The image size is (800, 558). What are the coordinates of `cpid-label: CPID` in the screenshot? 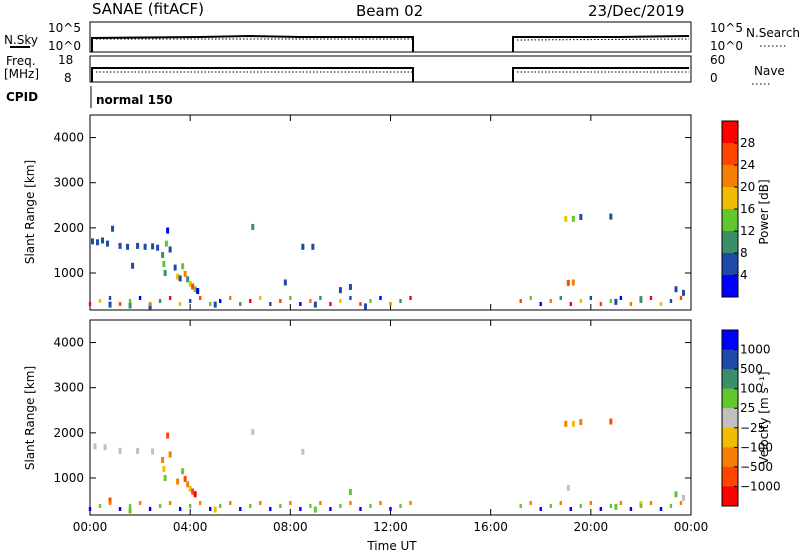 It's located at (22, 97).